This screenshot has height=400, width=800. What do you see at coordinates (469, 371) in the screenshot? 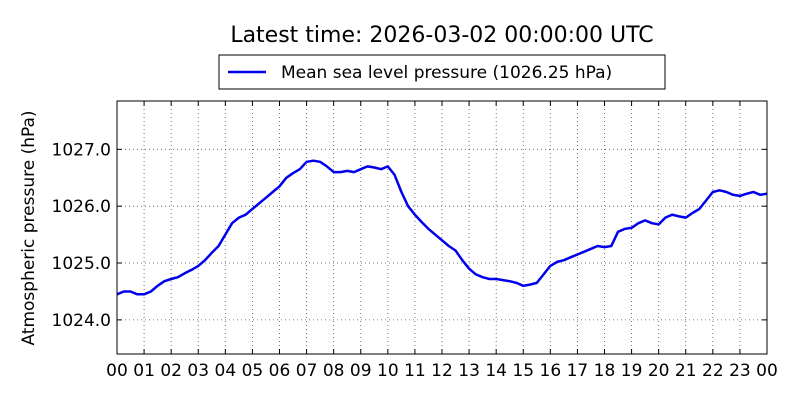
I see `x-tick-label: 13` at bounding box center [469, 371].